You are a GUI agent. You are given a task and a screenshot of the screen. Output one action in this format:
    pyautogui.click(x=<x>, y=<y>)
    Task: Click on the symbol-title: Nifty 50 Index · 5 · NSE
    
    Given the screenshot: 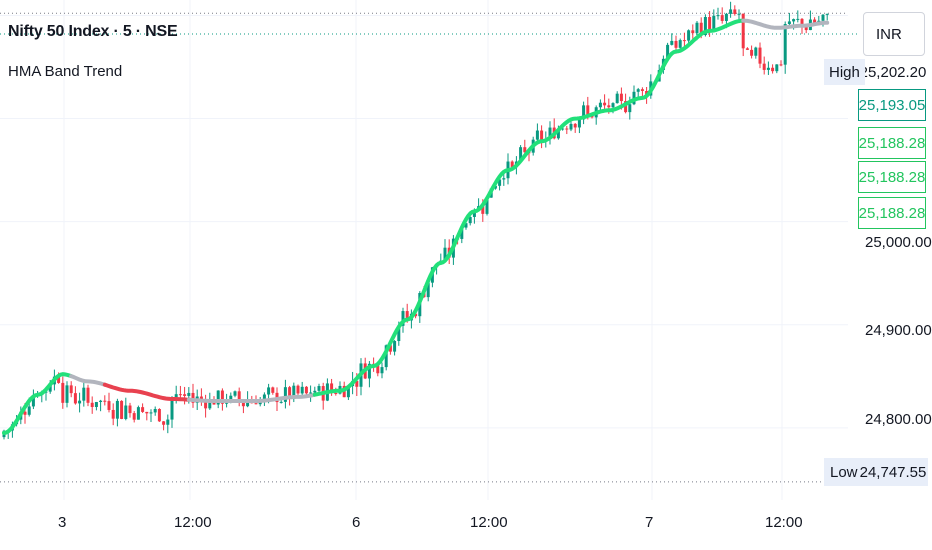 What is the action you would take?
    pyautogui.click(x=93, y=31)
    